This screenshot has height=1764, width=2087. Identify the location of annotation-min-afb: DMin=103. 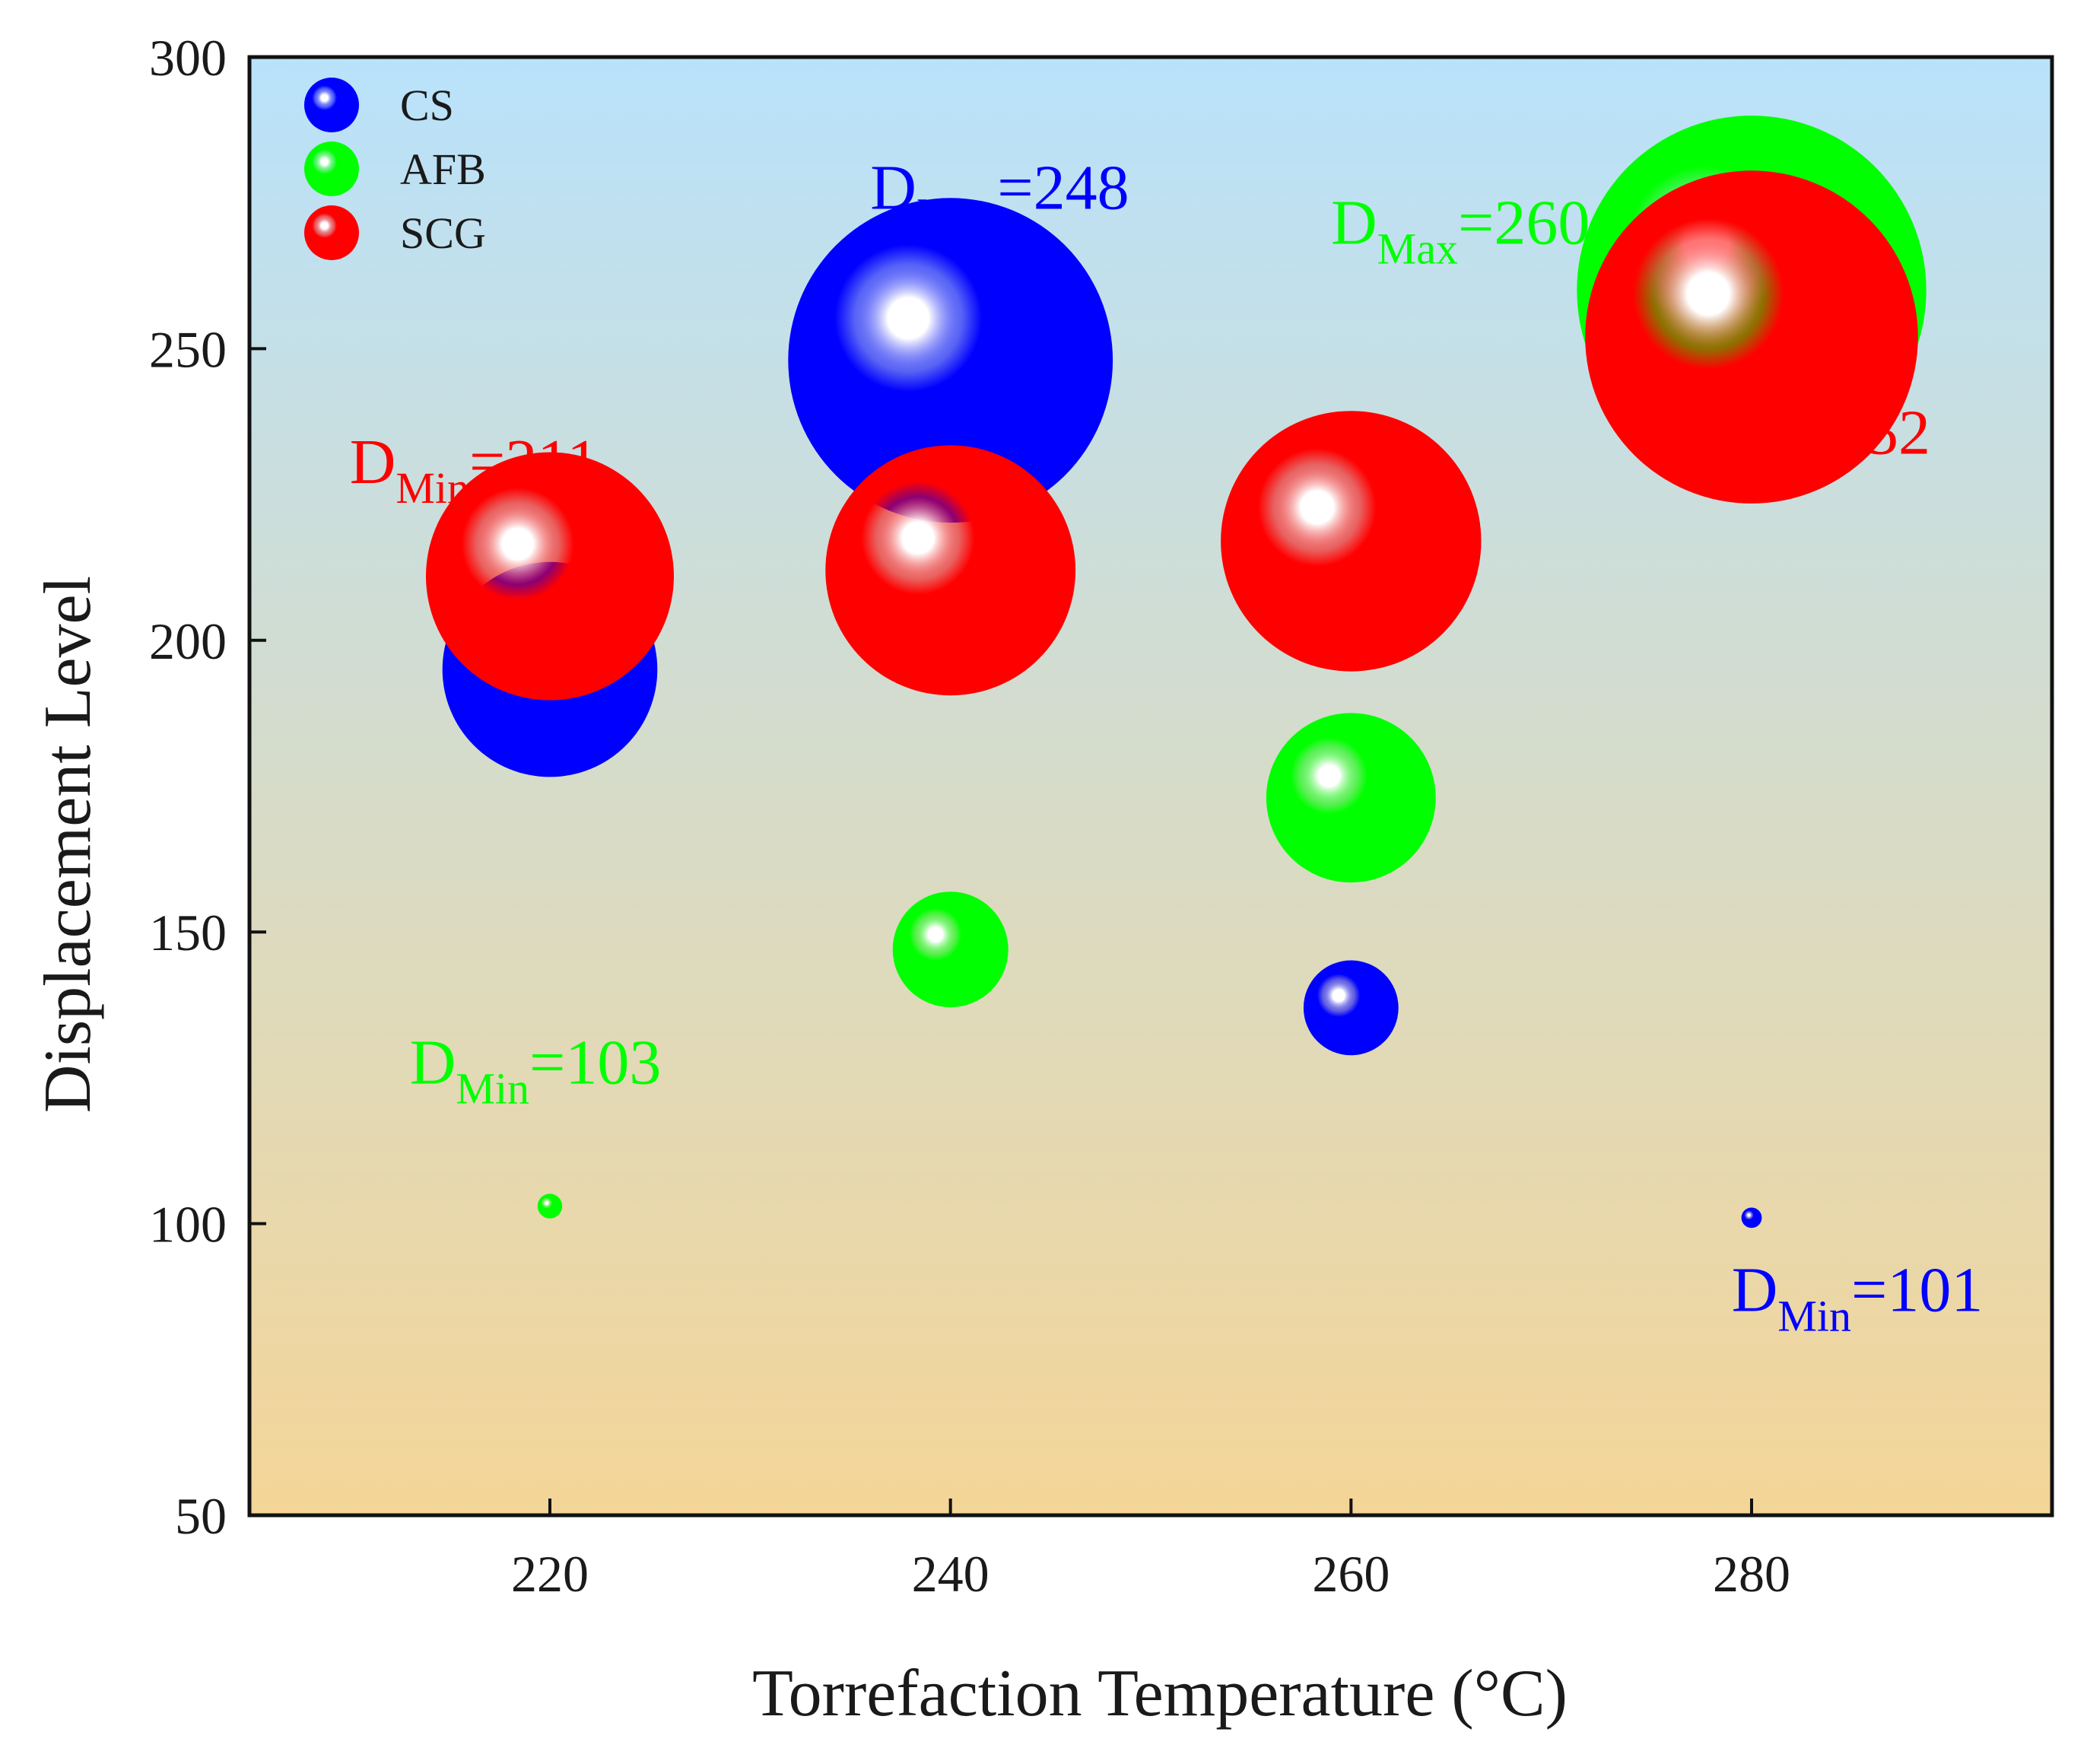
(536, 1071).